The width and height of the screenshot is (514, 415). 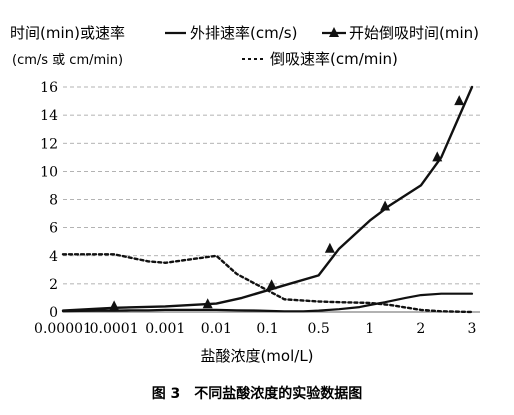 What do you see at coordinates (243, 33) in the screenshot?
I see `legend-label-outflow: 外排速率(cm/s)` at bounding box center [243, 33].